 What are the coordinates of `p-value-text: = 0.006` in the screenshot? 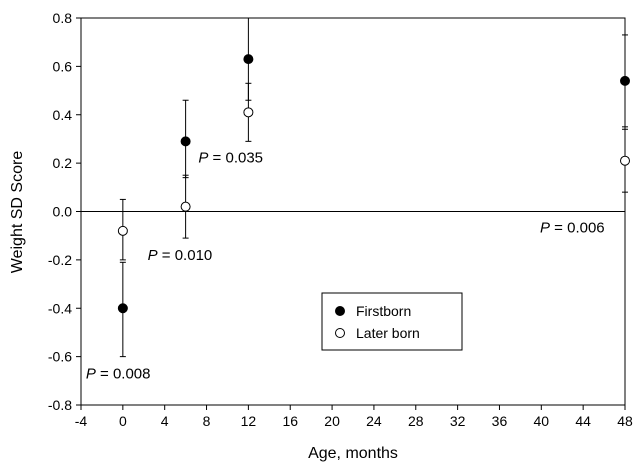 It's located at (577, 228).